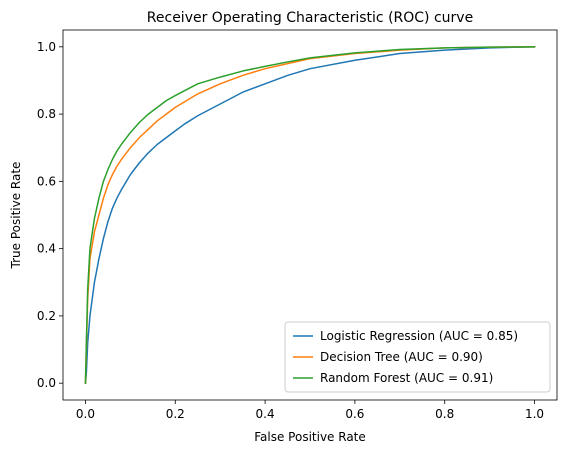  I want to click on y-tick-label: 0.0, so click(46, 383).